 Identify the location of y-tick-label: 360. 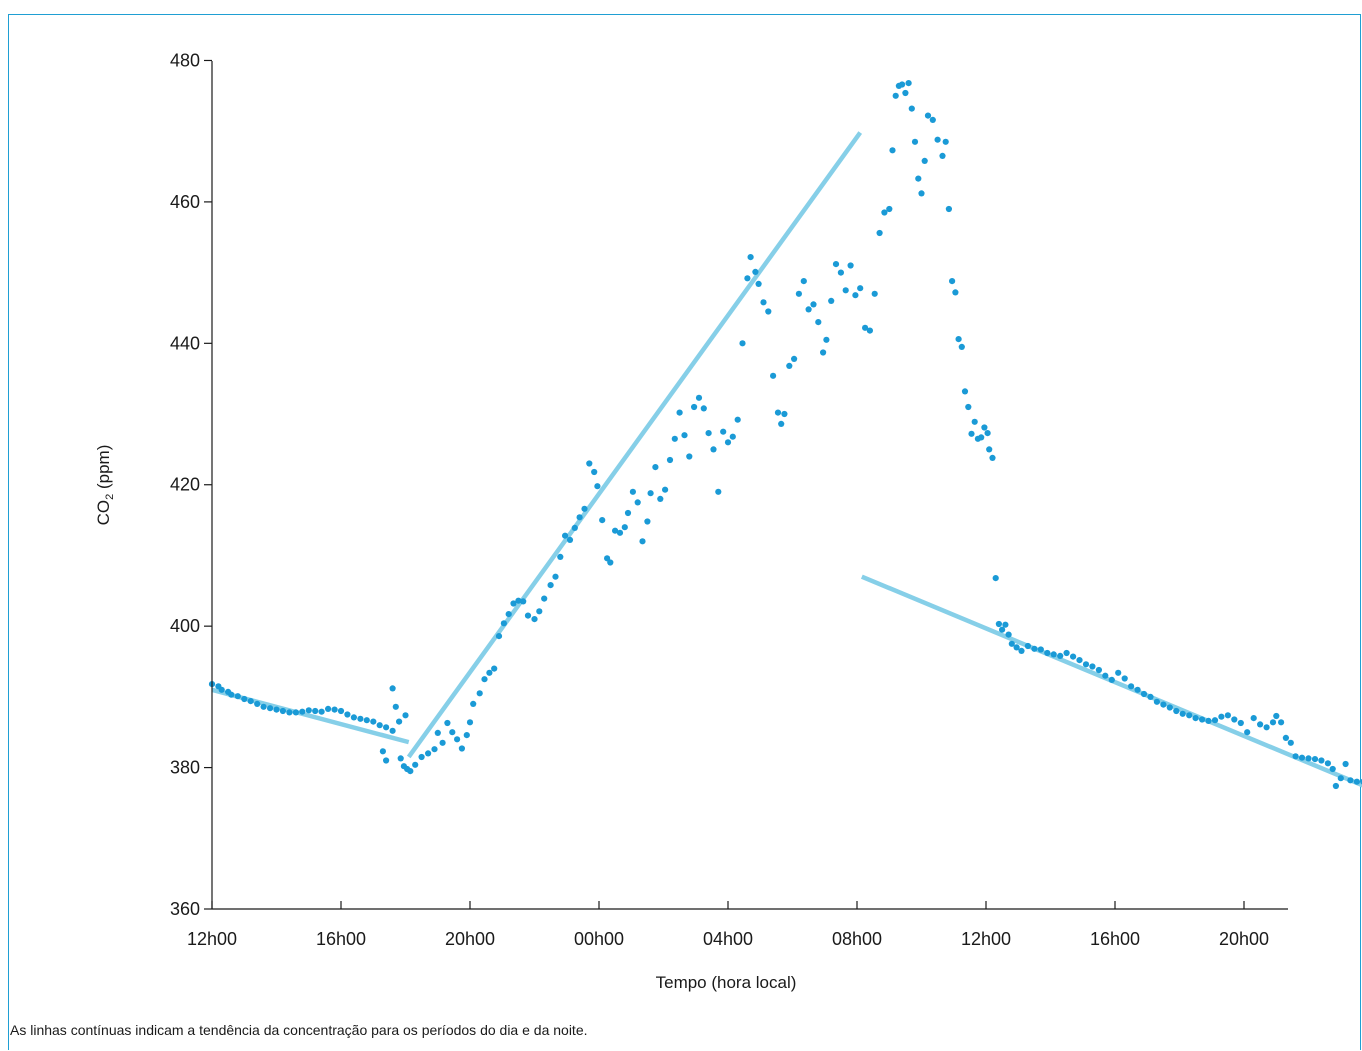
(185, 909).